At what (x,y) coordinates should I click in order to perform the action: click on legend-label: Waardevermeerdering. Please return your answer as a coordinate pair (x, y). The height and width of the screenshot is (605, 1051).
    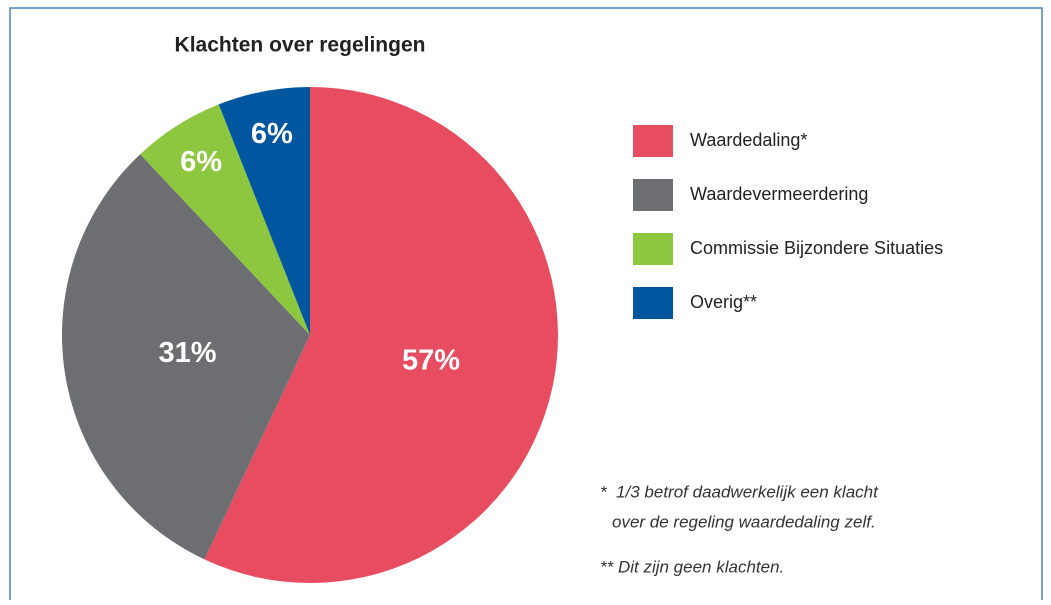
    Looking at the image, I should click on (779, 194).